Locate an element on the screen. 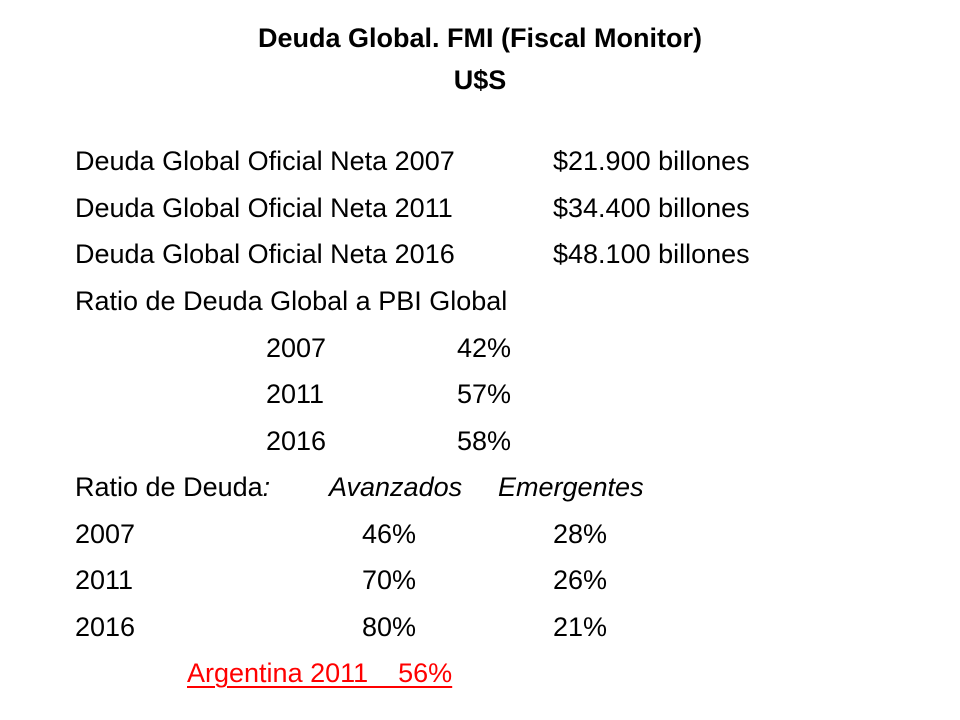 This screenshot has height=720, width=960. net-debt-label-2016: Deuda Global Oficial Neta 2016 is located at coordinates (265, 254).